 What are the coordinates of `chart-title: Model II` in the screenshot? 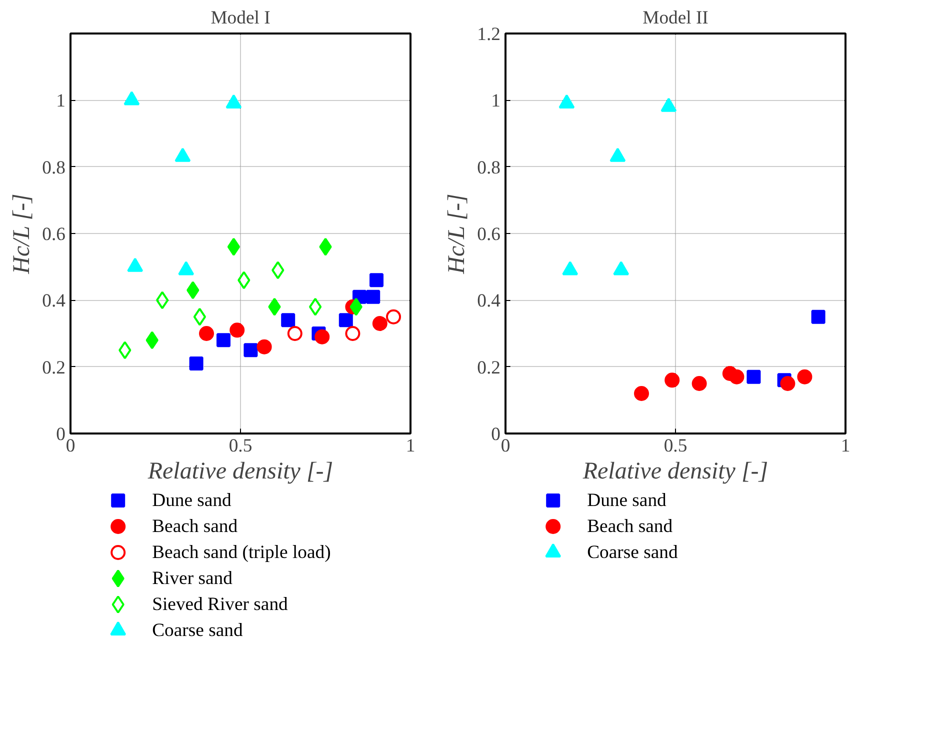 It's located at (675, 18).